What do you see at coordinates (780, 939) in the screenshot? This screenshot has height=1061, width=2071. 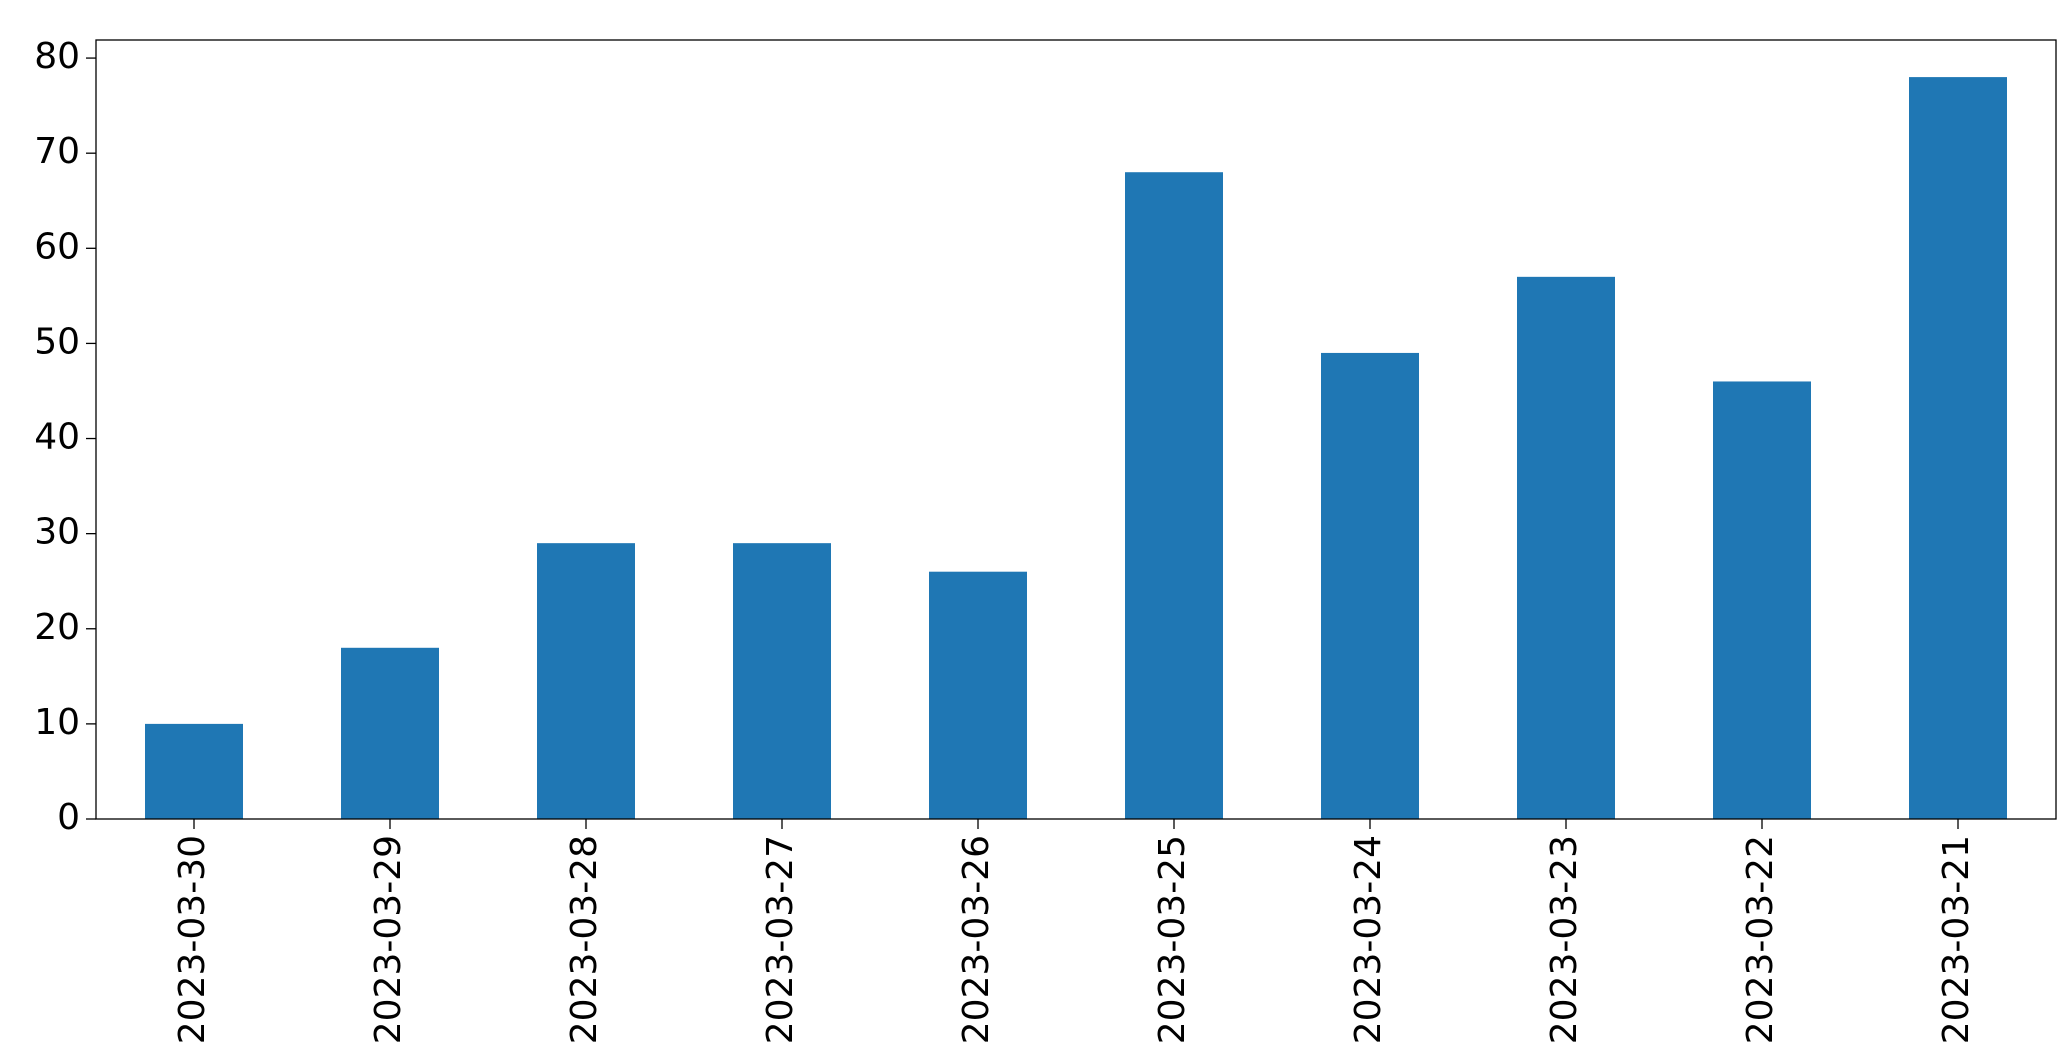 I see `x-tick-label: 2023-03-27` at bounding box center [780, 939].